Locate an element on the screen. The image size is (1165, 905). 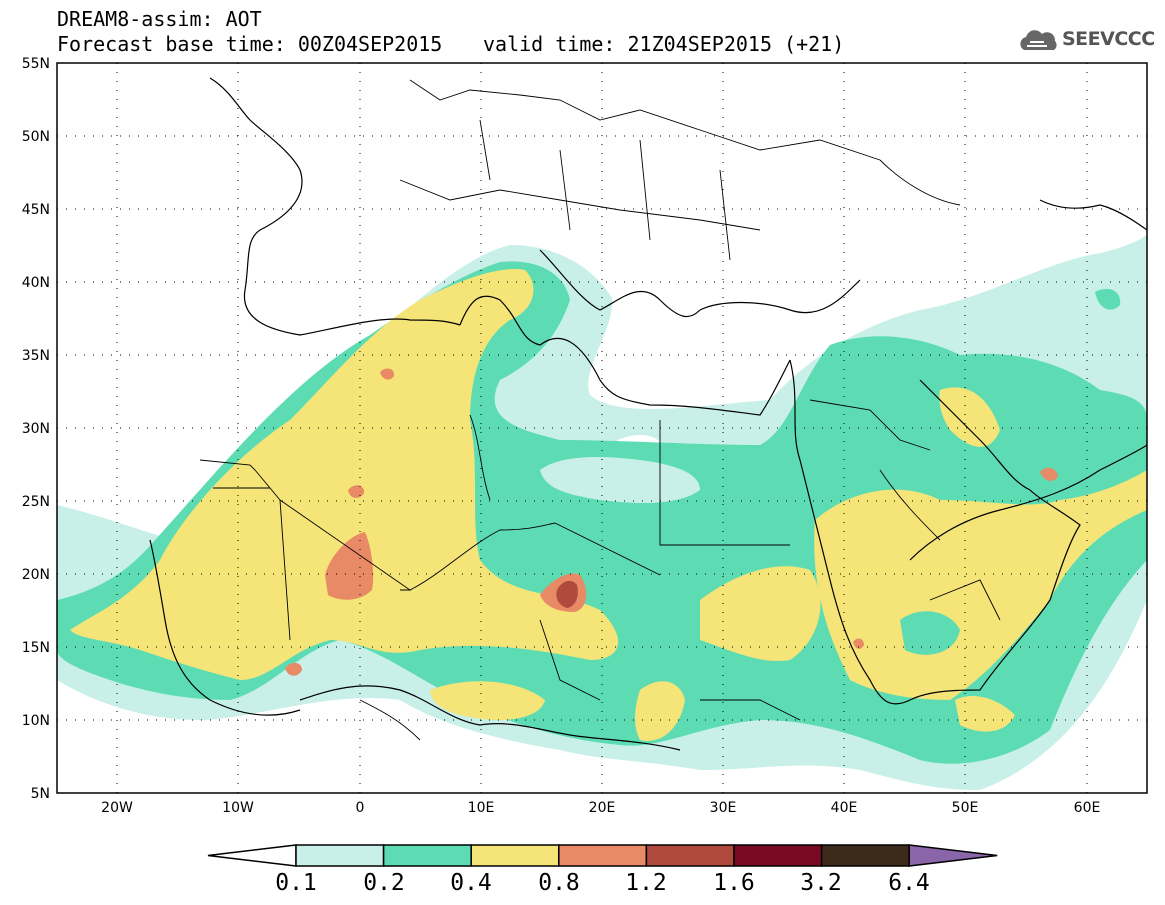
lat-label: 45N is located at coordinates (36, 210).